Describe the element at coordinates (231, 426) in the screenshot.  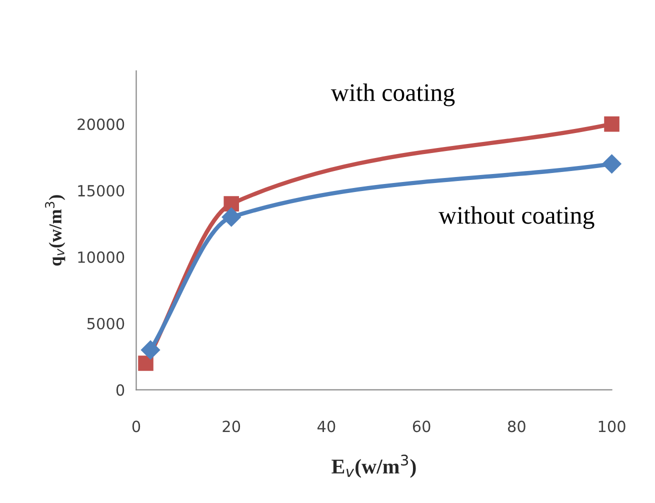
I see `x-tick-label: 20` at that location.